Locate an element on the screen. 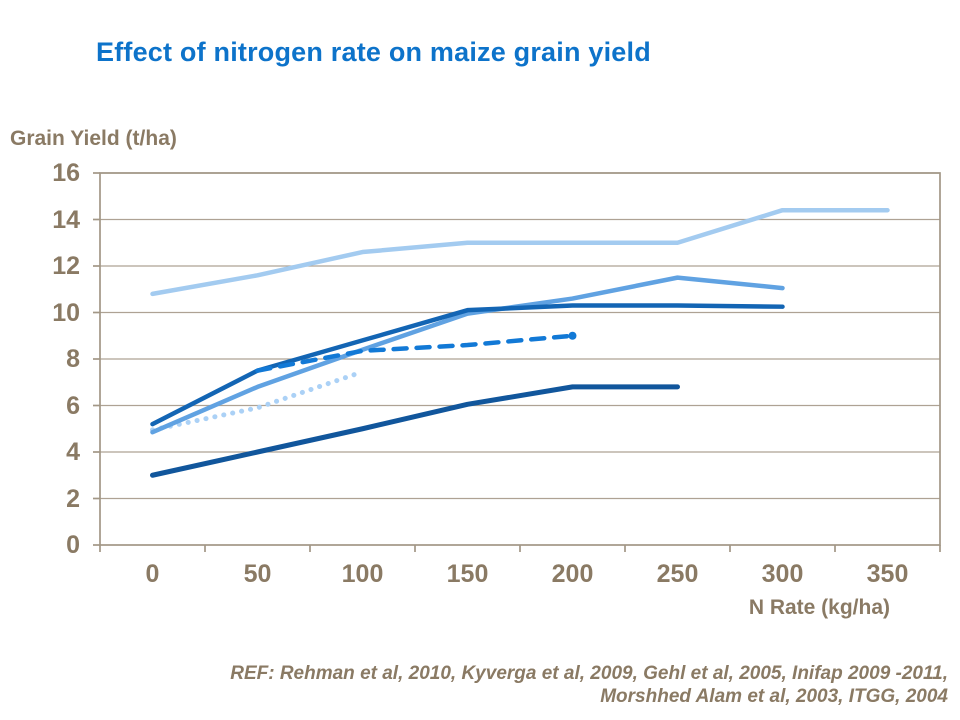  x-tick-label: 100 is located at coordinates (362, 574).